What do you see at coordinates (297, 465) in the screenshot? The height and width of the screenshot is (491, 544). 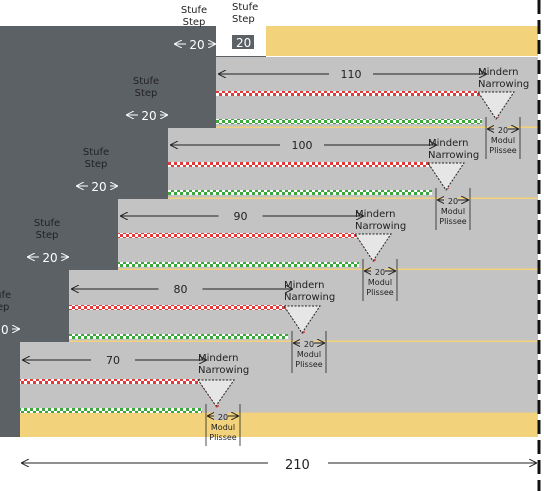 I see `total-width-value: 210` at bounding box center [297, 465].